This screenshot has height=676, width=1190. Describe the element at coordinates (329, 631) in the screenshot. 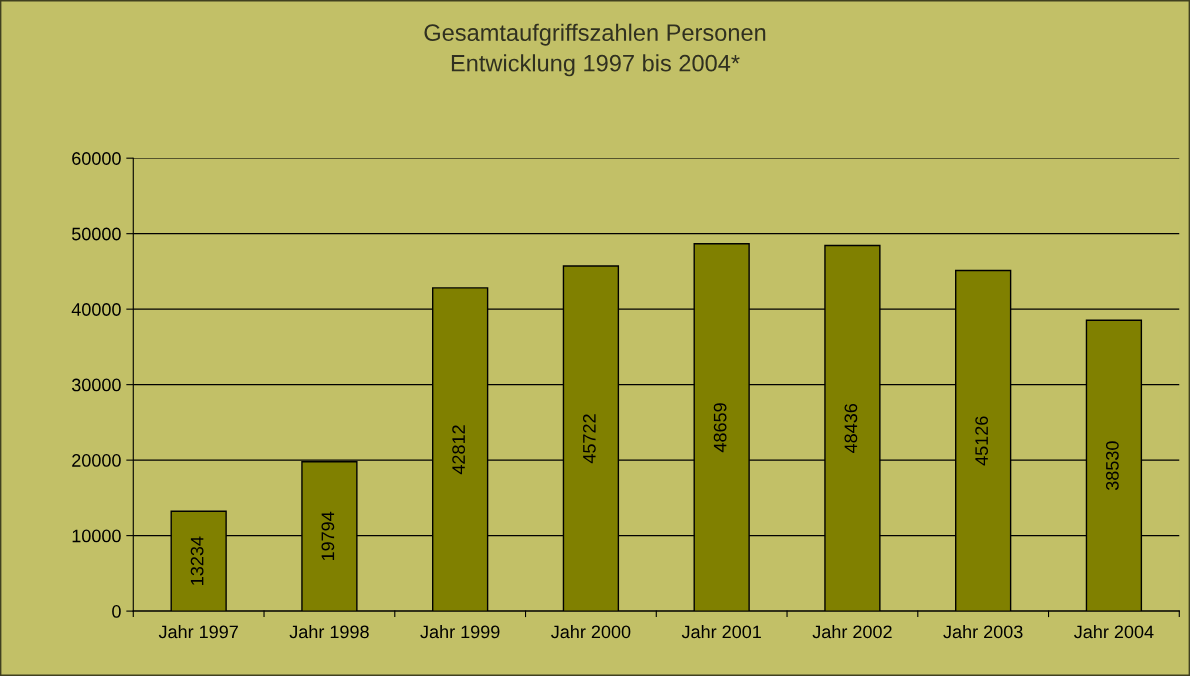

I see `x-tick-label: Jahr 1998` at that location.